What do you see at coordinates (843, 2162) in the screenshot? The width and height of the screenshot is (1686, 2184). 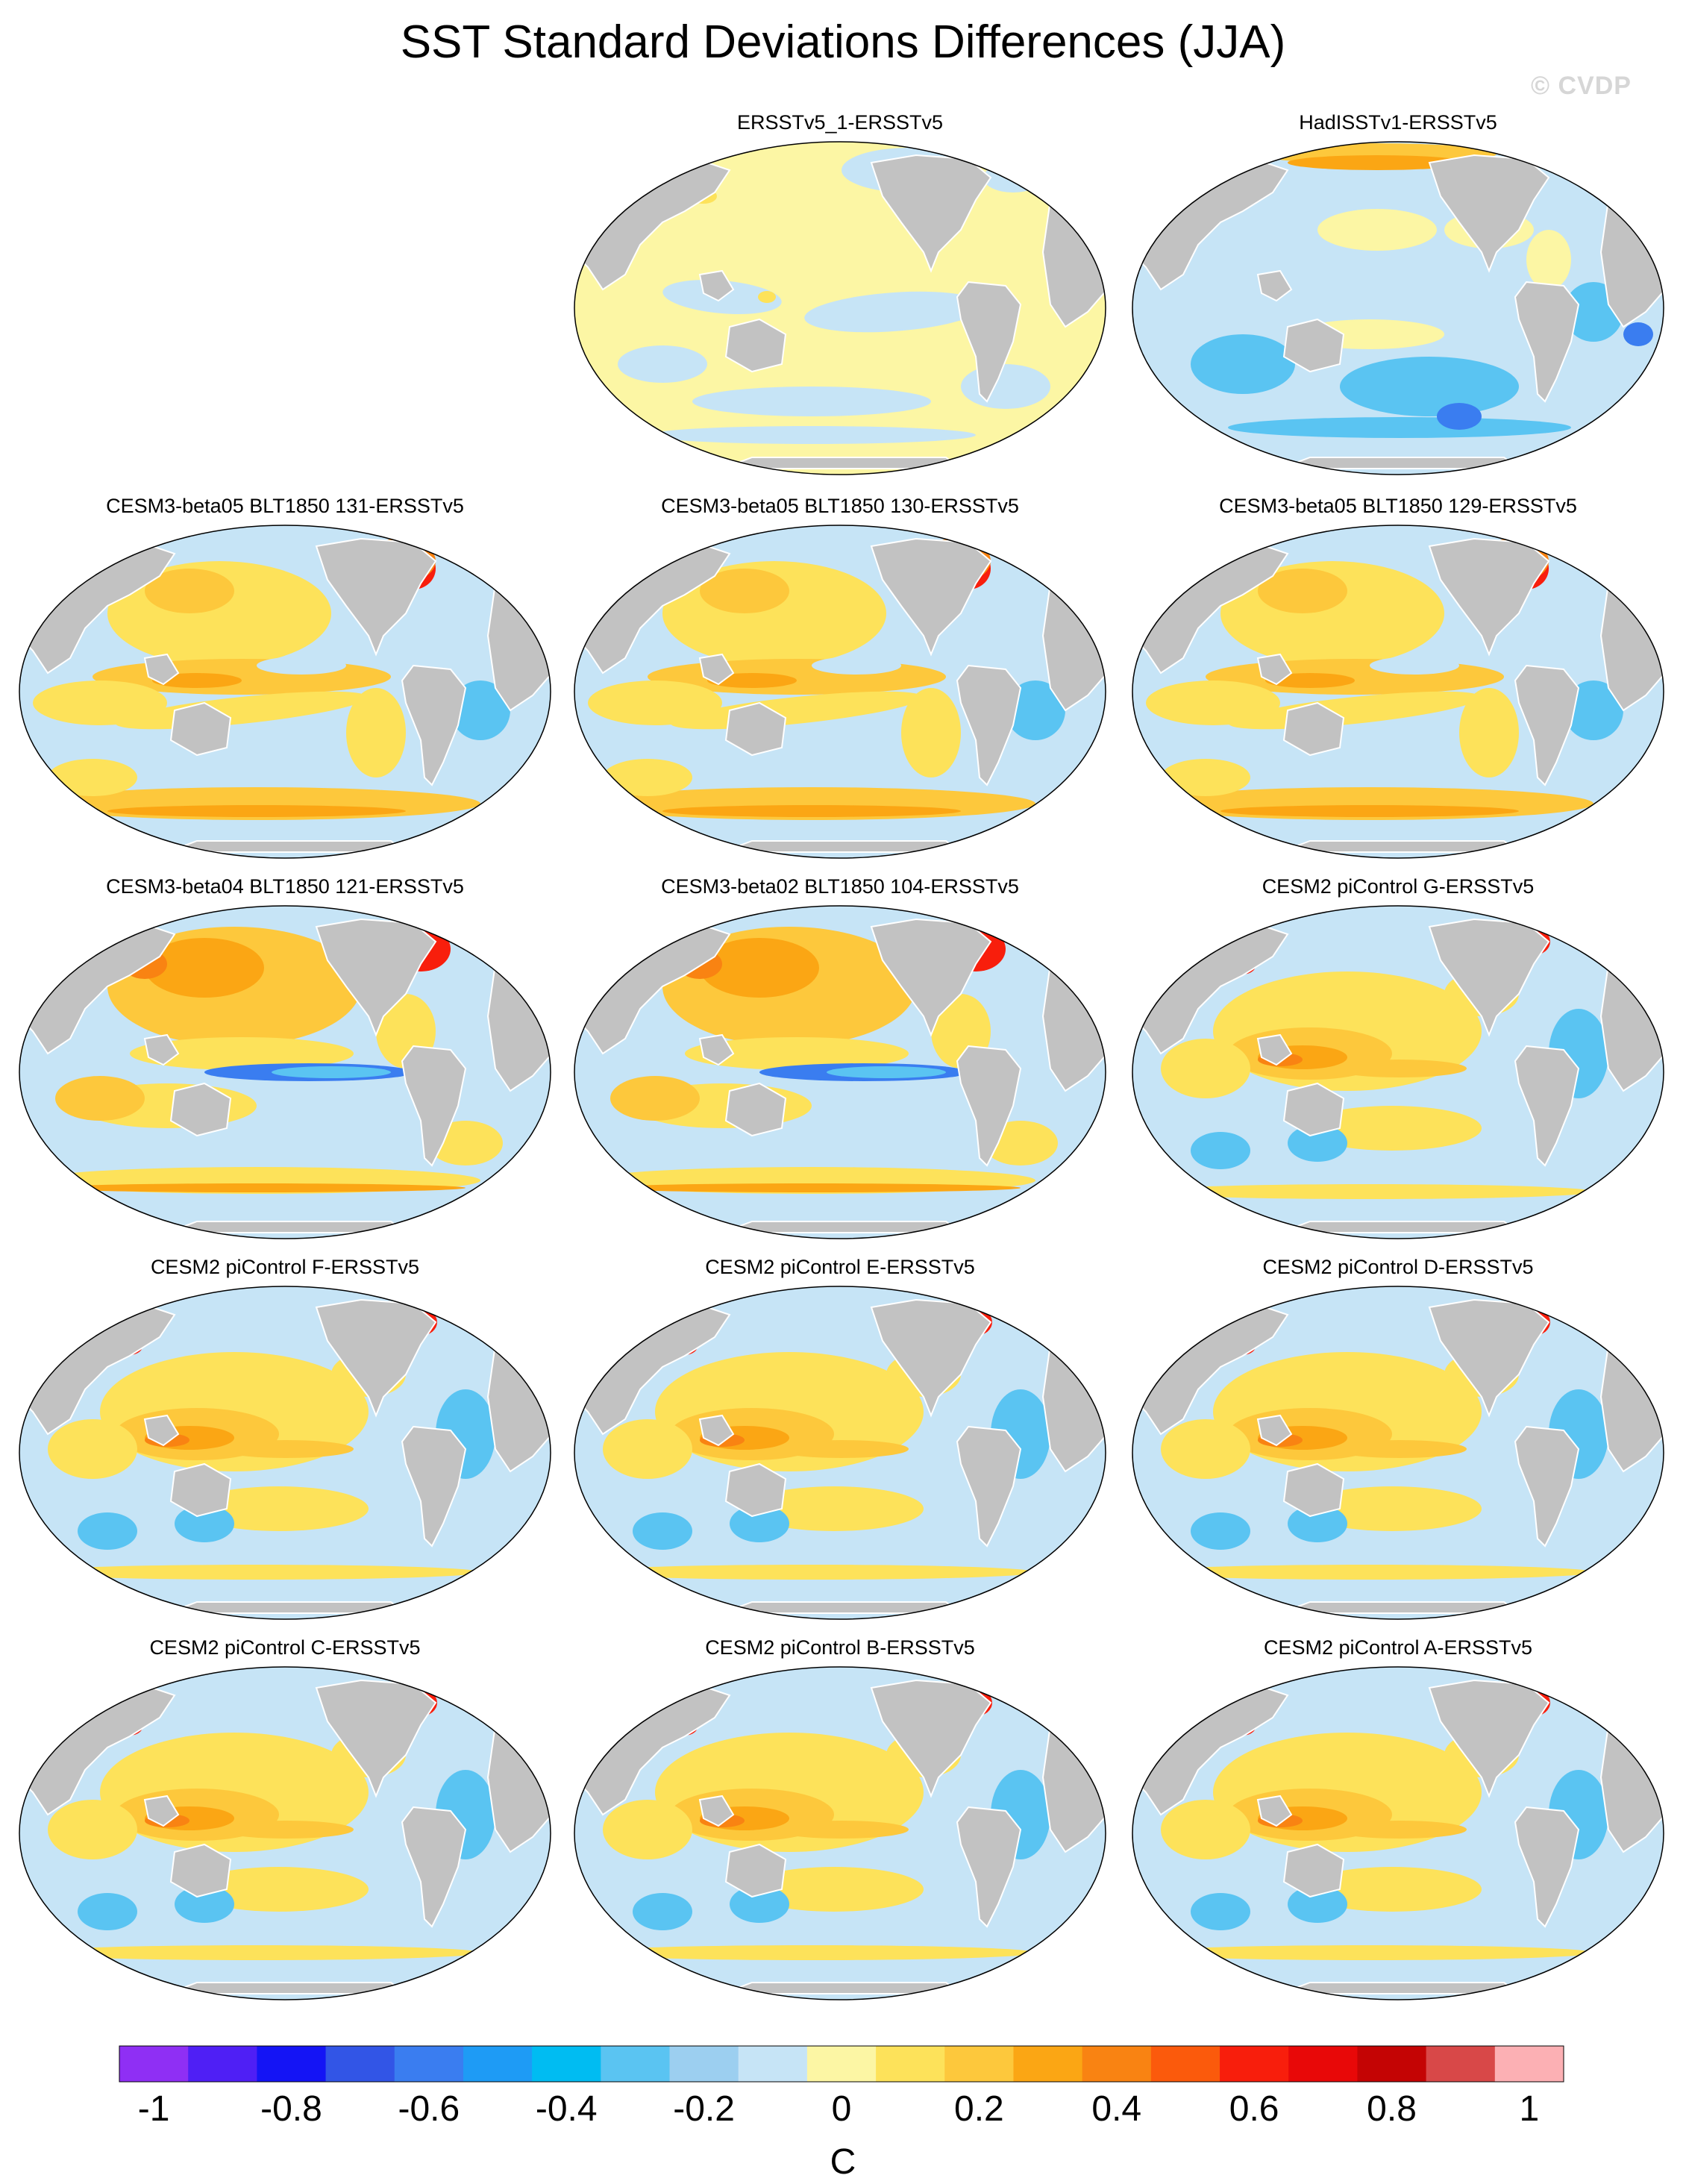 I see `colorbar-units-label: C` at bounding box center [843, 2162].